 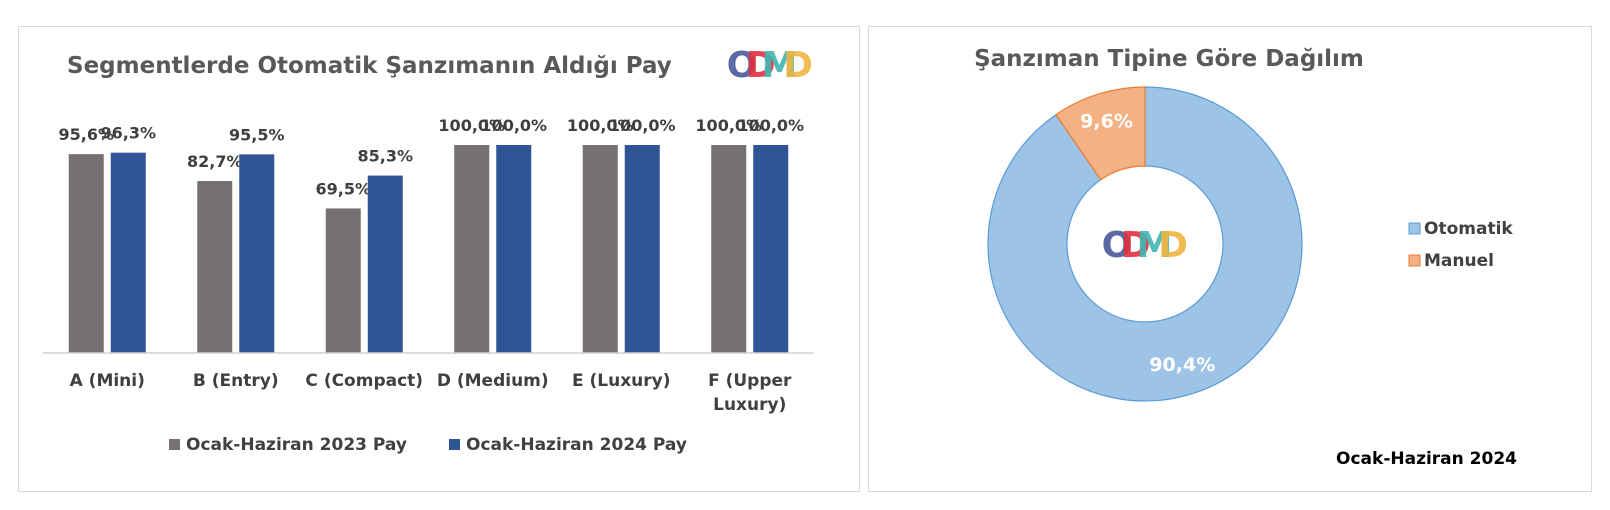 What do you see at coordinates (1100, 133) in the screenshot?
I see `slice-manuel` at bounding box center [1100, 133].